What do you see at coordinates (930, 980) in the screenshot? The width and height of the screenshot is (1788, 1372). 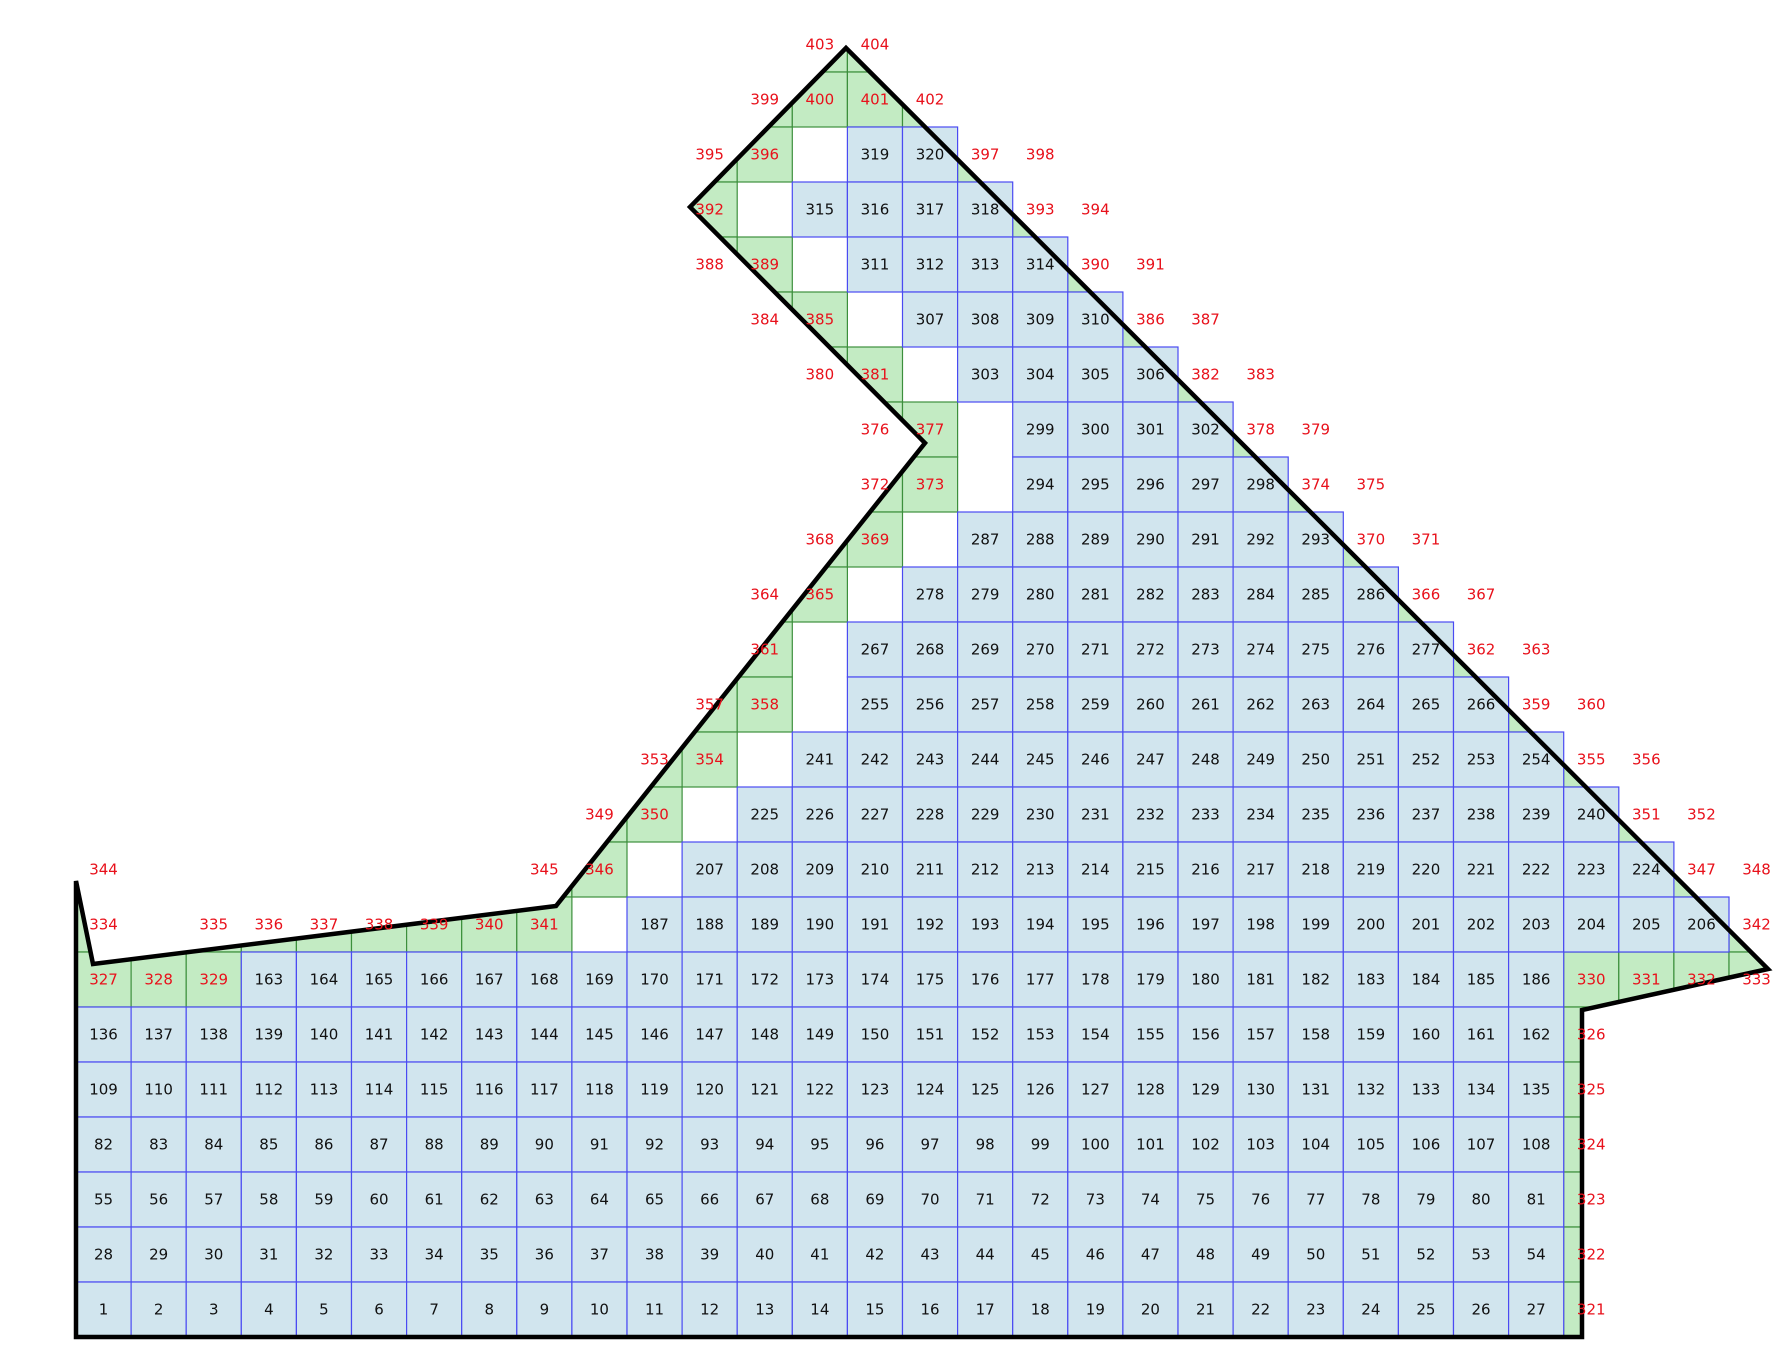 I see `cell-label-175: 175` at bounding box center [930, 980].